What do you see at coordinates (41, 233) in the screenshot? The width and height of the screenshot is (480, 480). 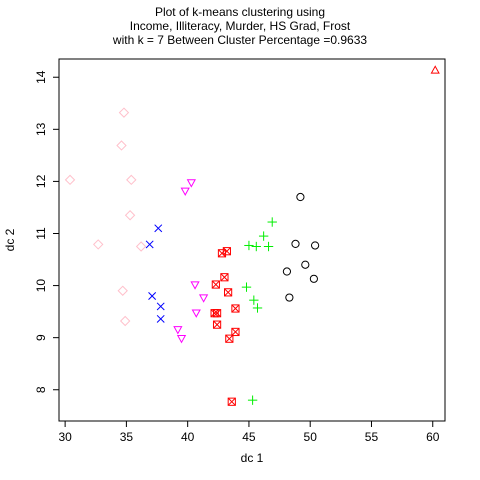 I see `y-tick-label: 11` at bounding box center [41, 233].